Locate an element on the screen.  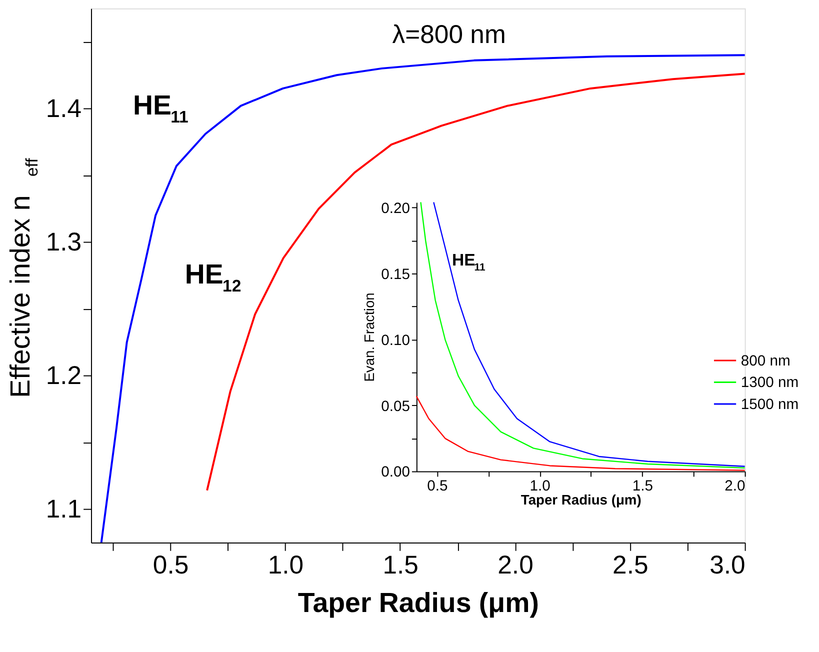
y-axis-title: Effective index neff is located at coordinates (23, 278).